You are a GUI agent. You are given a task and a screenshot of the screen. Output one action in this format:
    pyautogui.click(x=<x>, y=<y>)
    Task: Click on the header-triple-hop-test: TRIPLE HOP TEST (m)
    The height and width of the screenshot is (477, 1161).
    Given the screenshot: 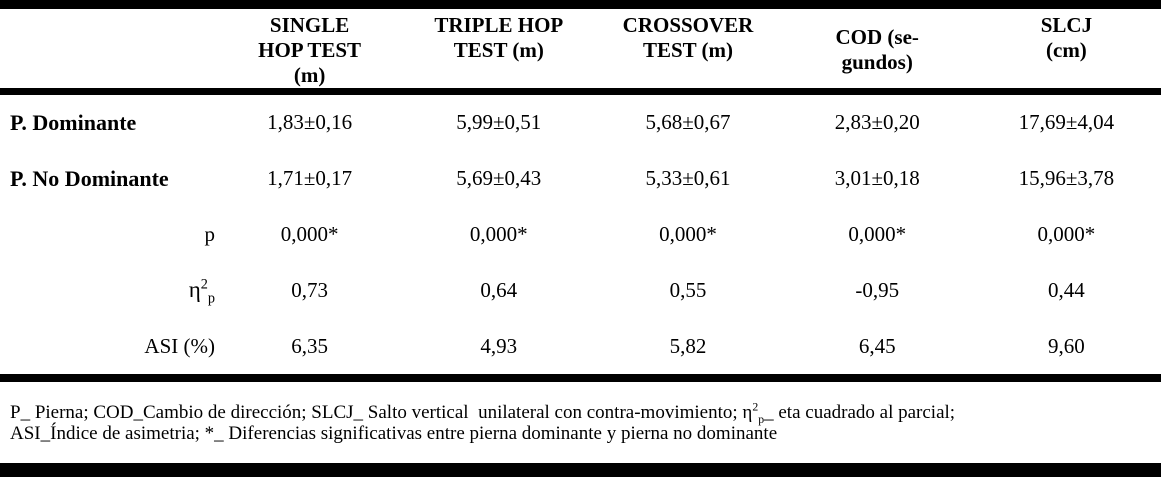 What is the action you would take?
    pyautogui.click(x=498, y=50)
    